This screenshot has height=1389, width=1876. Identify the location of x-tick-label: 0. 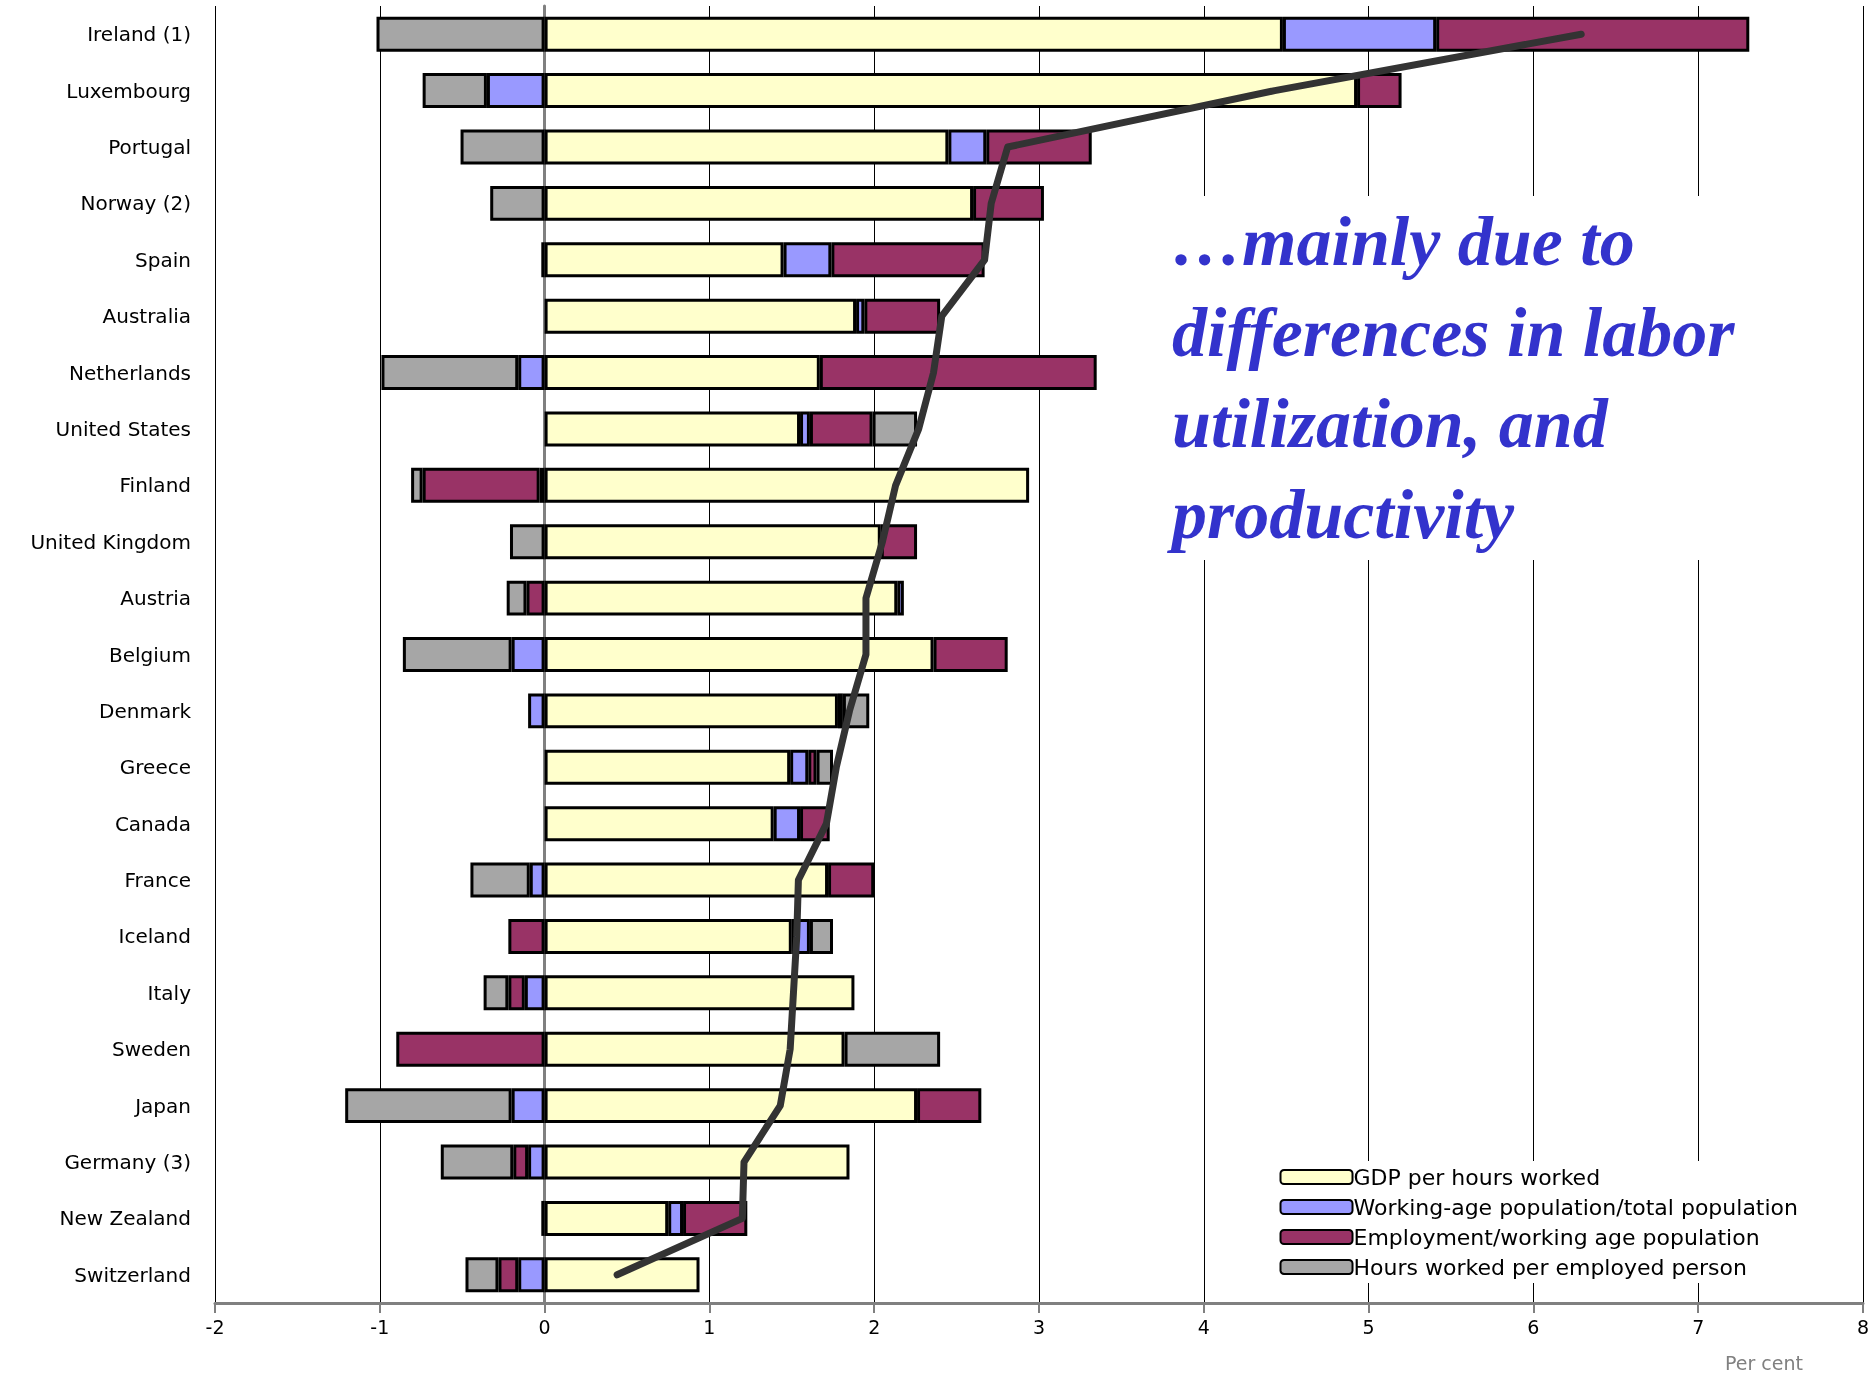
(544, 1326).